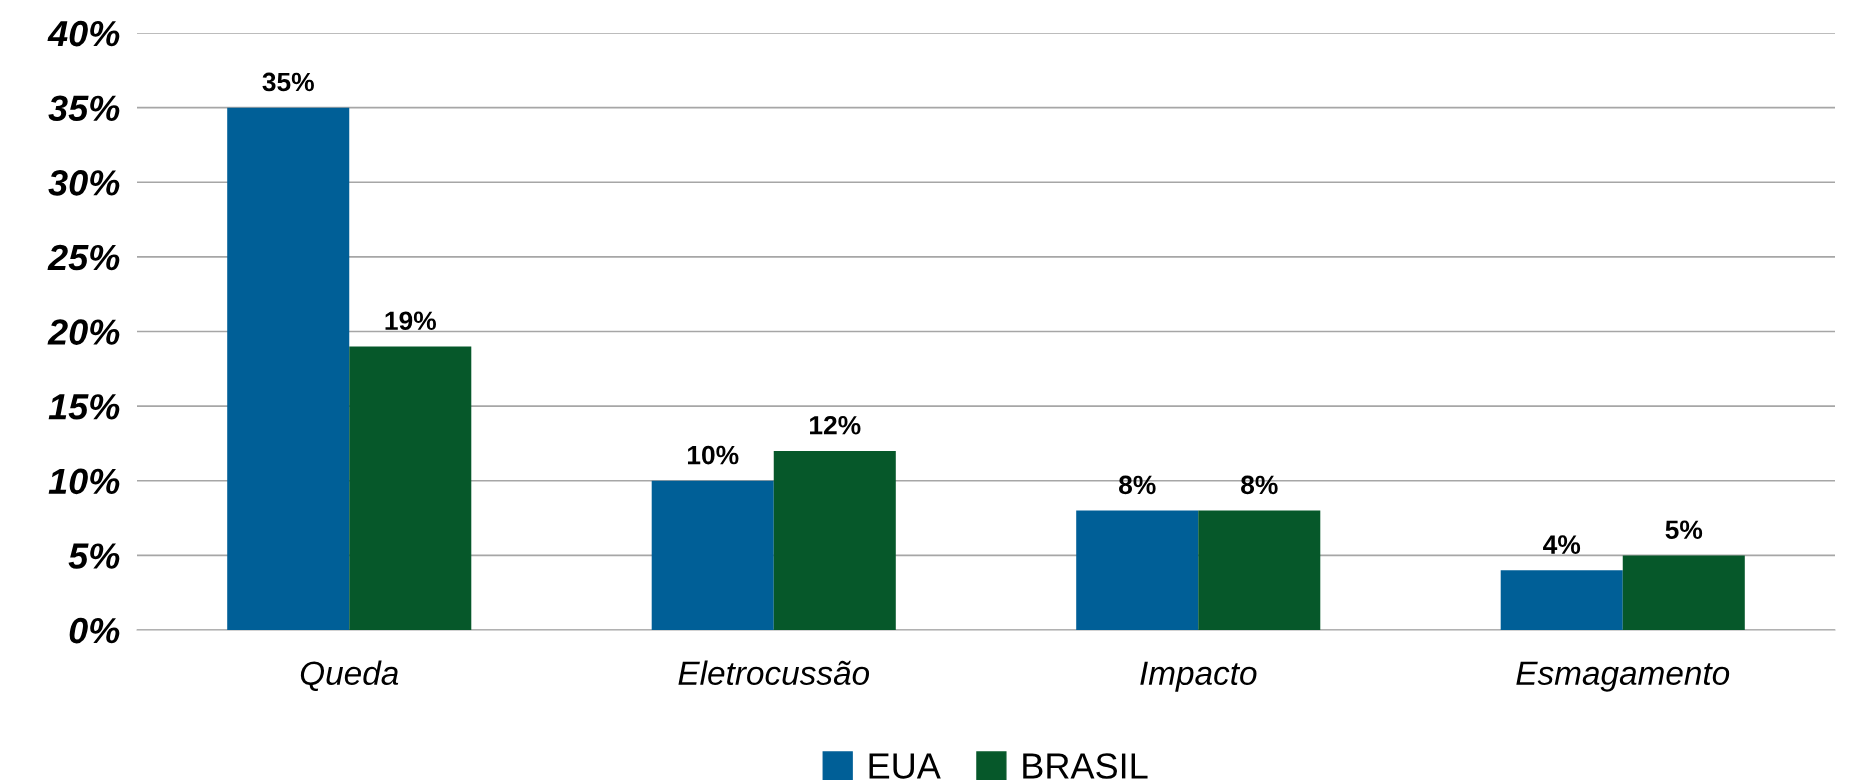 The height and width of the screenshot is (780, 1868). I want to click on data-label: 19%, so click(410, 321).